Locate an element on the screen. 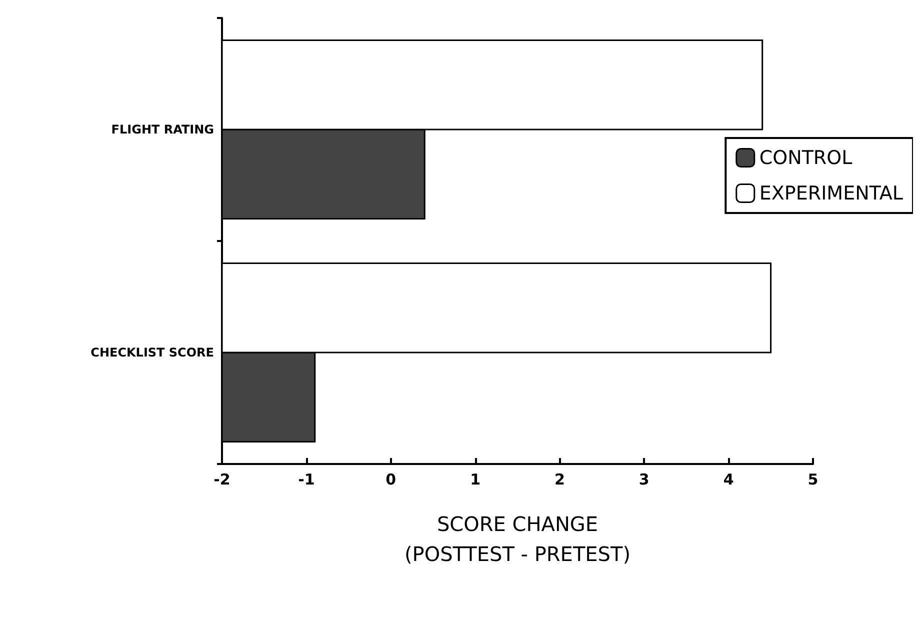  x-tick-label: -1 is located at coordinates (306, 479).